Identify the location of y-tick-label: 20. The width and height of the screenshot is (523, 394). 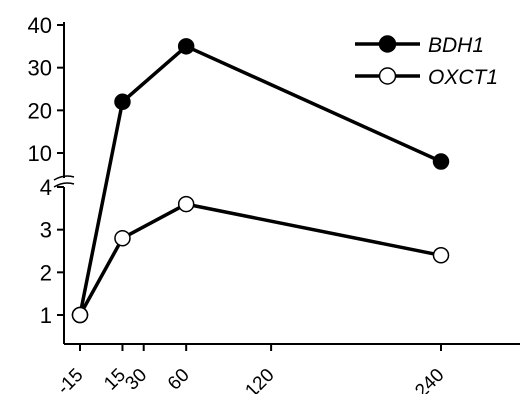
(40, 110).